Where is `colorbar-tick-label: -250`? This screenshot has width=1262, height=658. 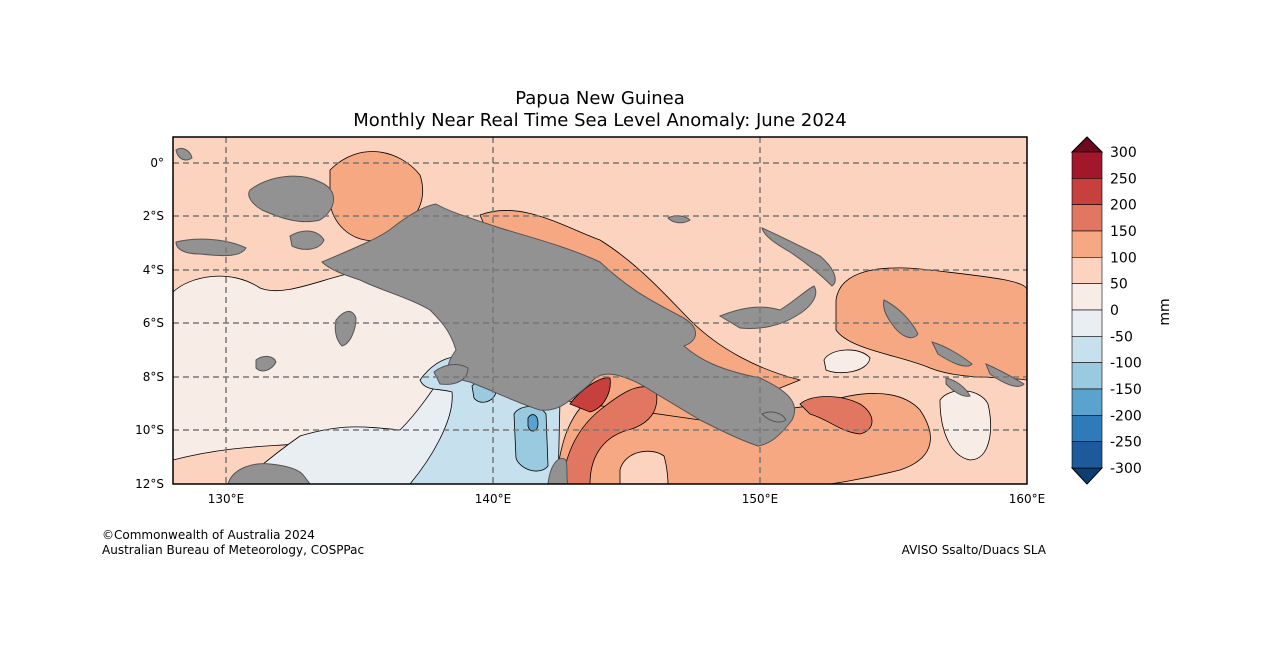 colorbar-tick-label: -250 is located at coordinates (1126, 443).